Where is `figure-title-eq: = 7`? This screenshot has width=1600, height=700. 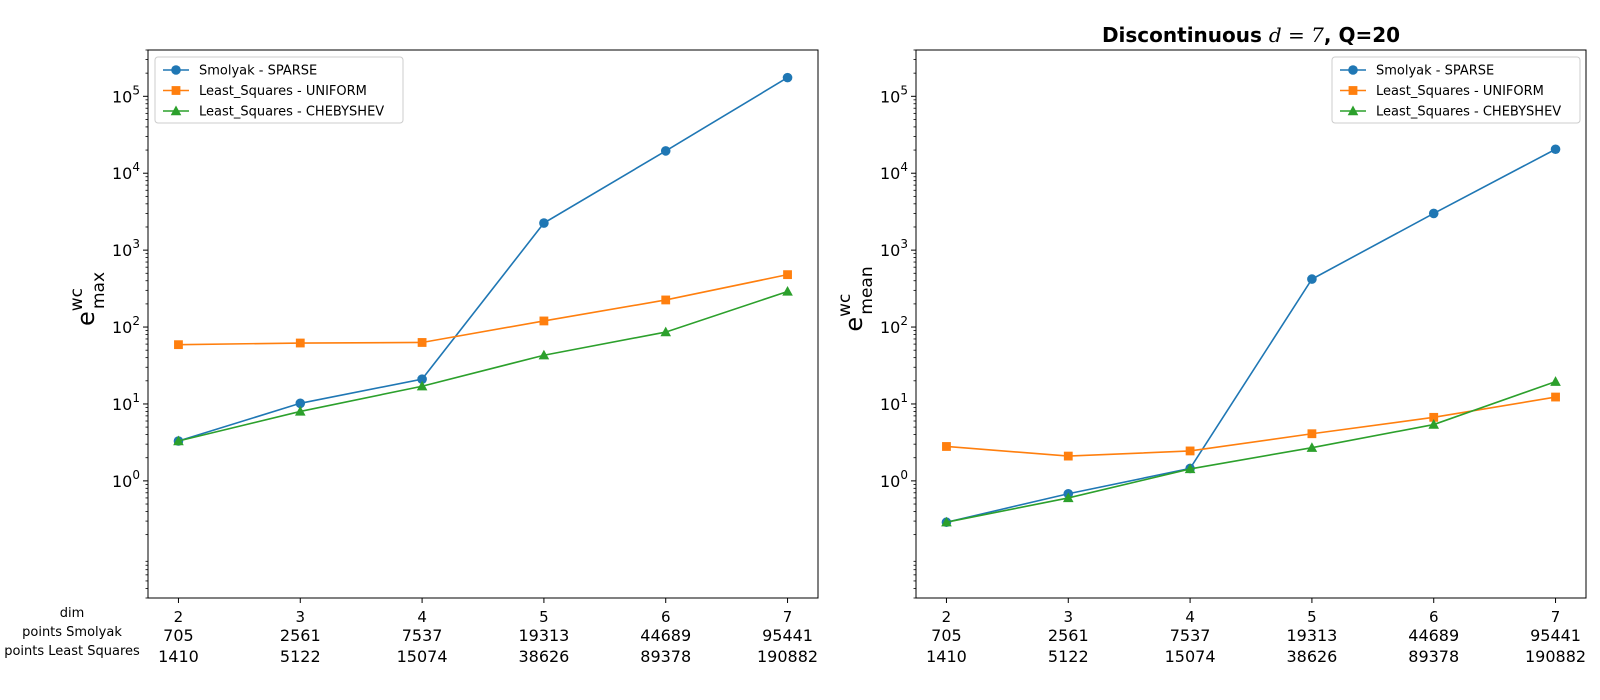
figure-title-eq: = 7 is located at coordinates (1303, 35).